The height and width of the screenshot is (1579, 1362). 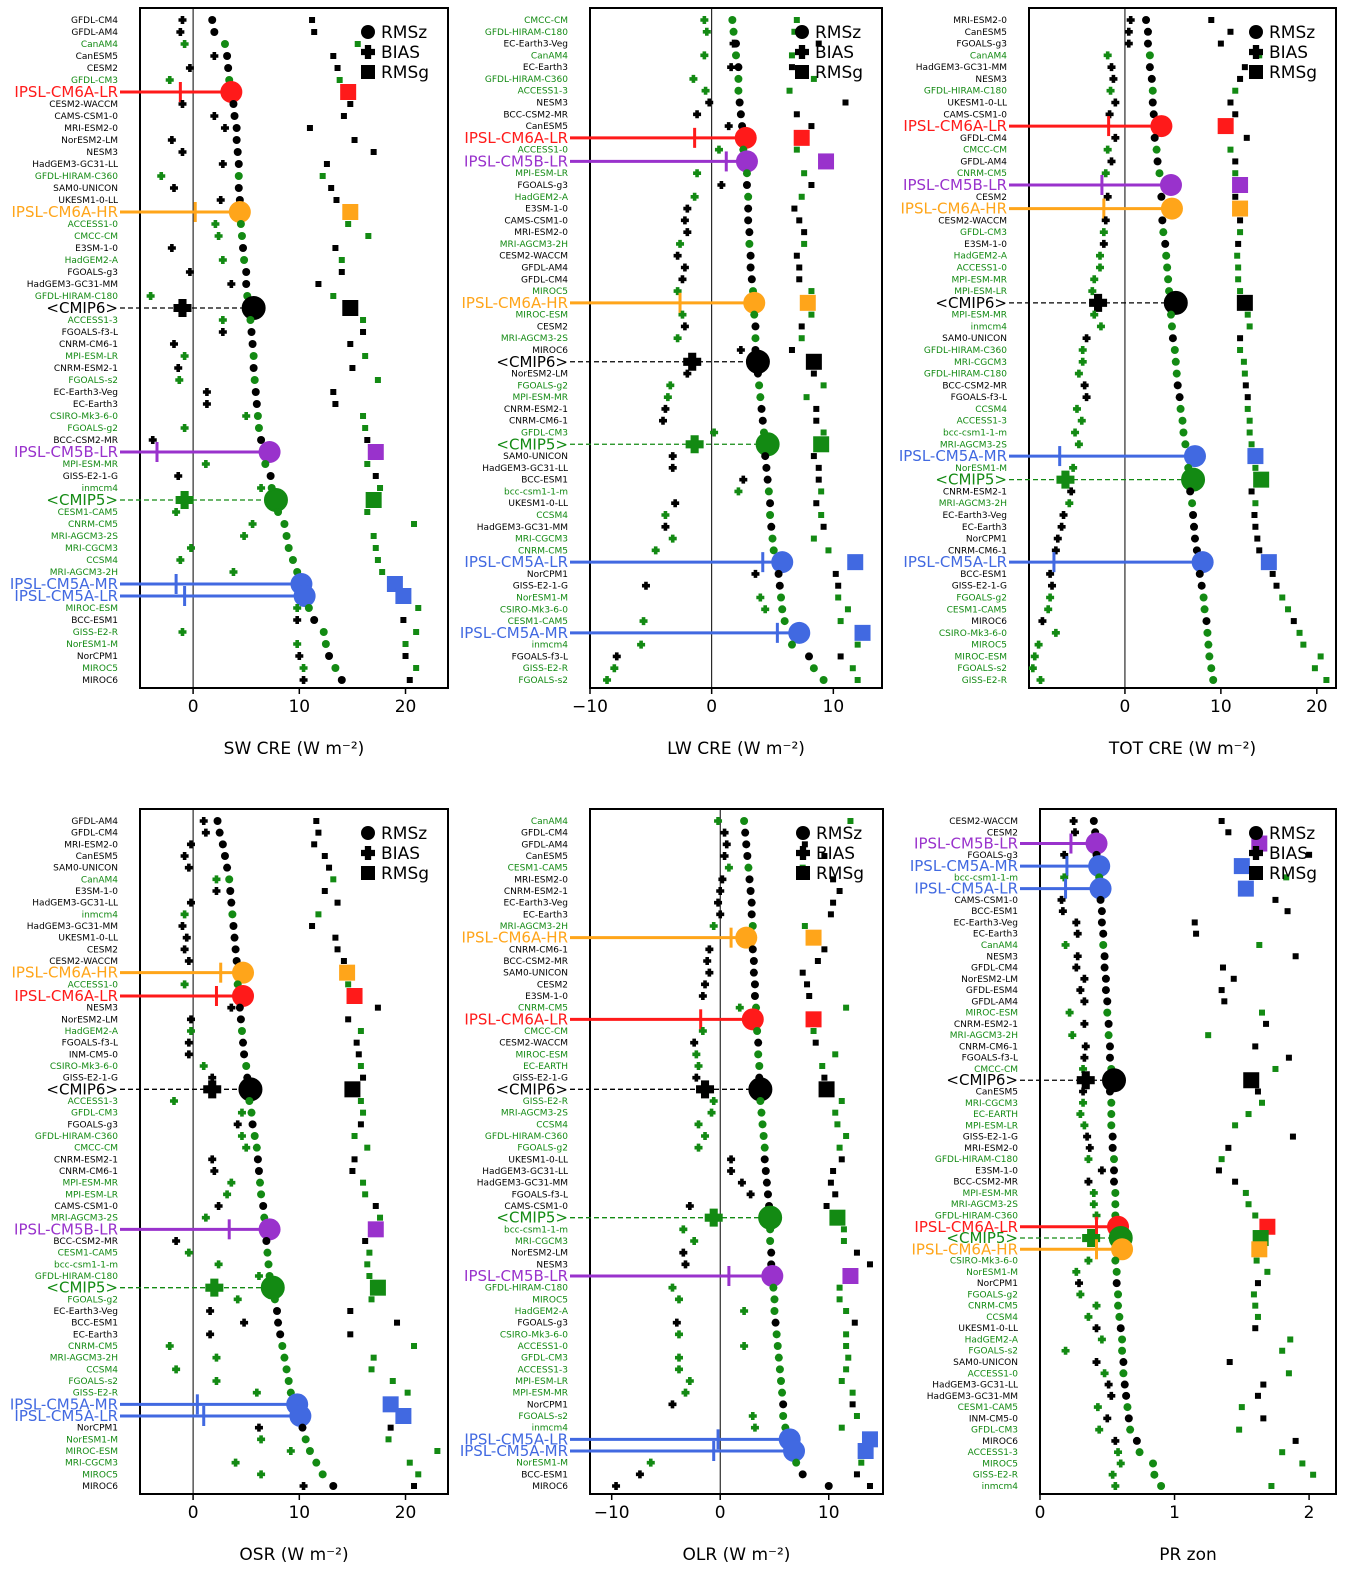 What do you see at coordinates (991, 1126) in the screenshot?
I see `model-label: MPI-ESM-LR` at bounding box center [991, 1126].